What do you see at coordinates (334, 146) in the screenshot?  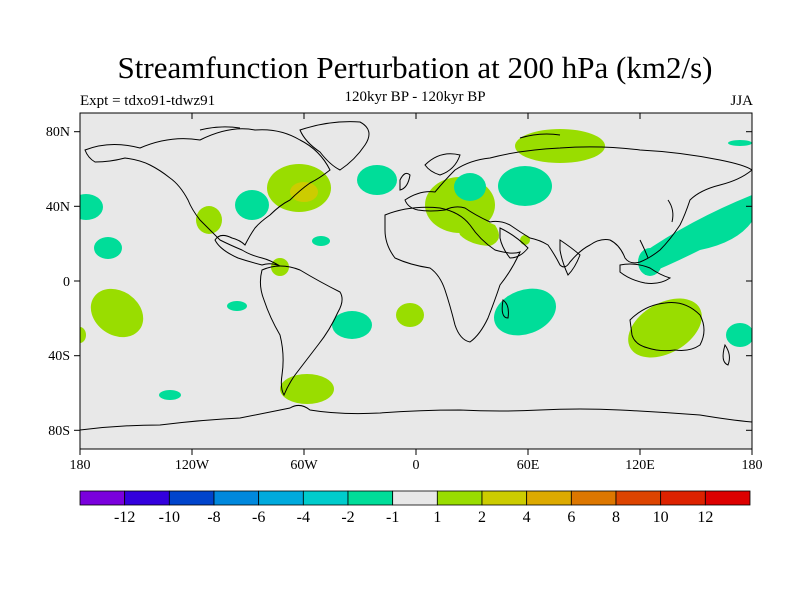 I see `coast-greenland` at bounding box center [334, 146].